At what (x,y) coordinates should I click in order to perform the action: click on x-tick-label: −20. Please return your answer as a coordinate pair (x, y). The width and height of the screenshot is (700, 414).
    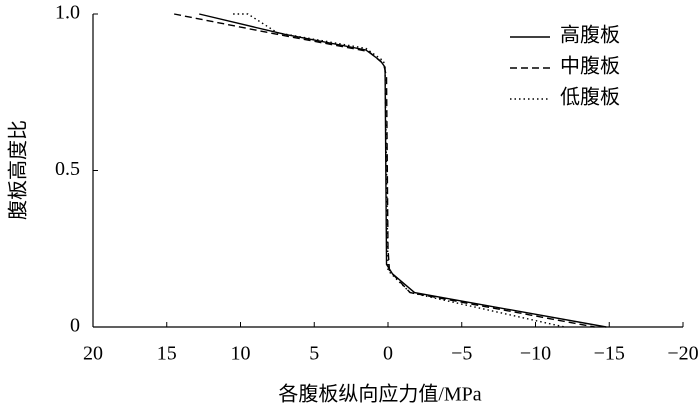
    Looking at the image, I should click on (682, 354).